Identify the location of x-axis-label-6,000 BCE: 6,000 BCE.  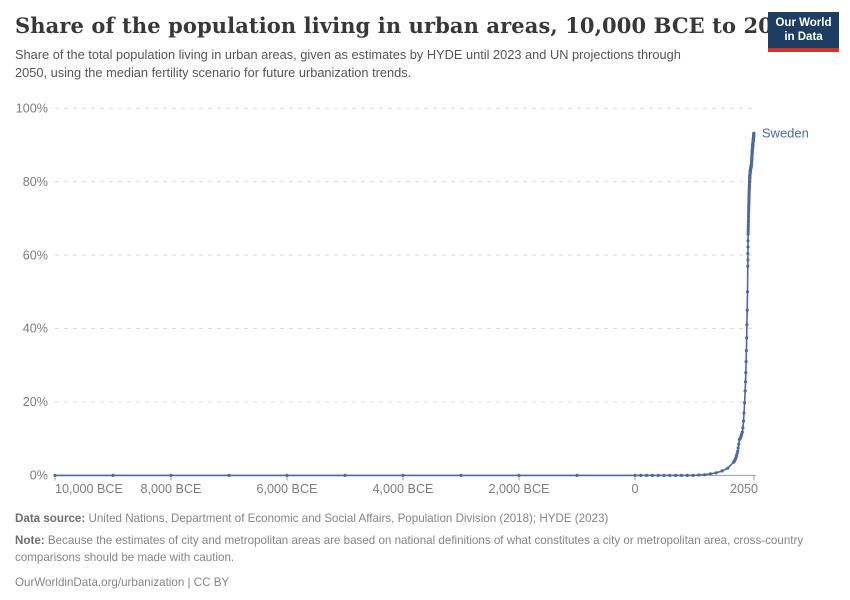
(287, 489).